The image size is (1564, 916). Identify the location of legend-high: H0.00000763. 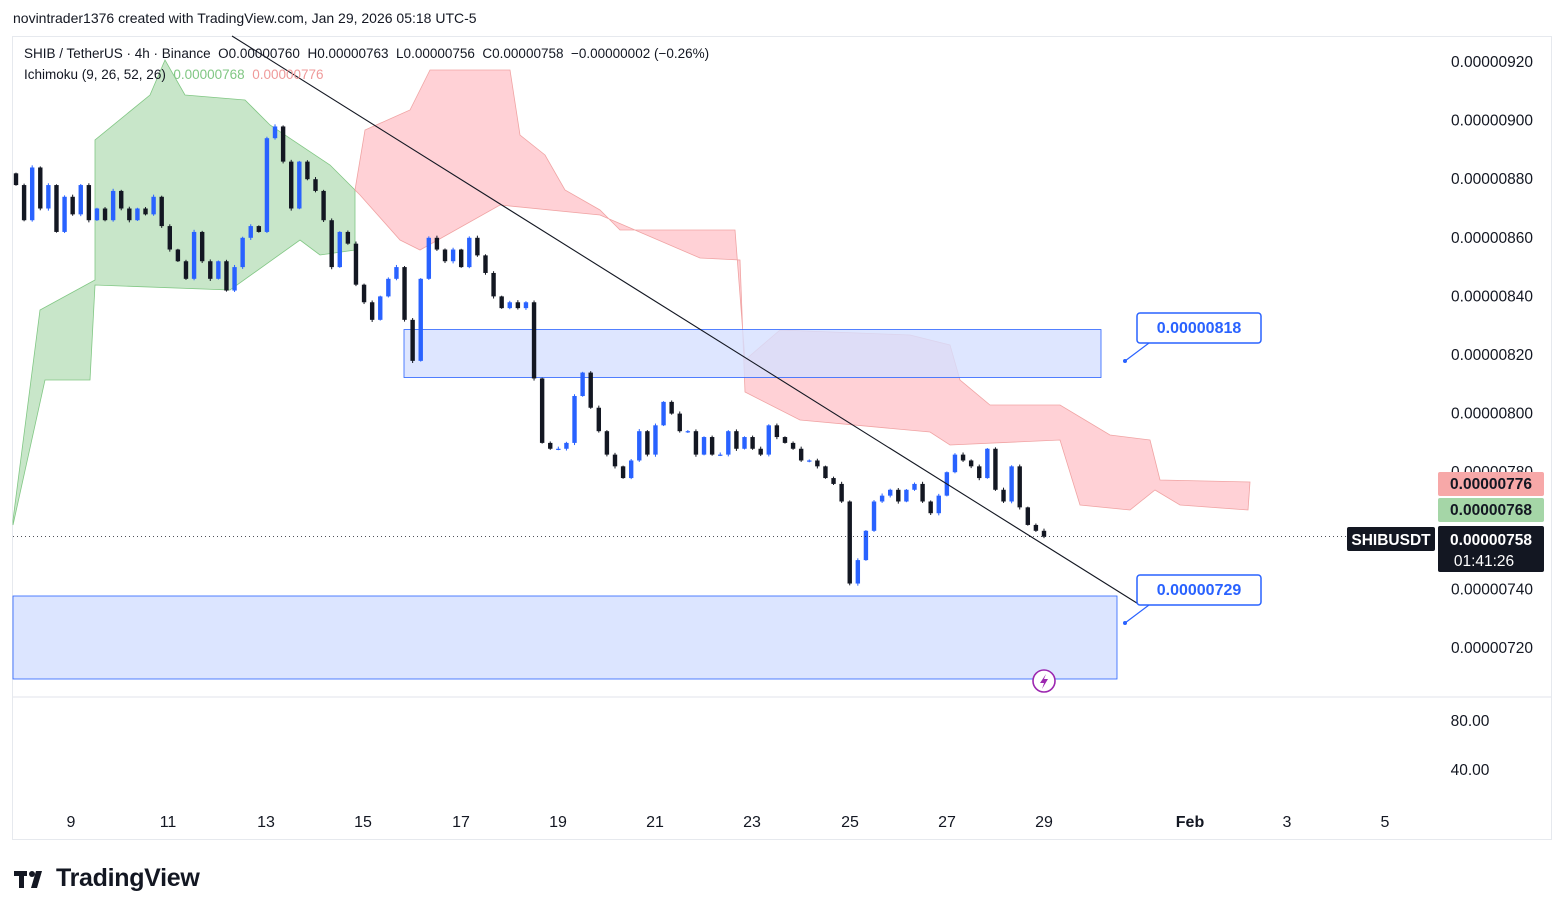
(348, 53).